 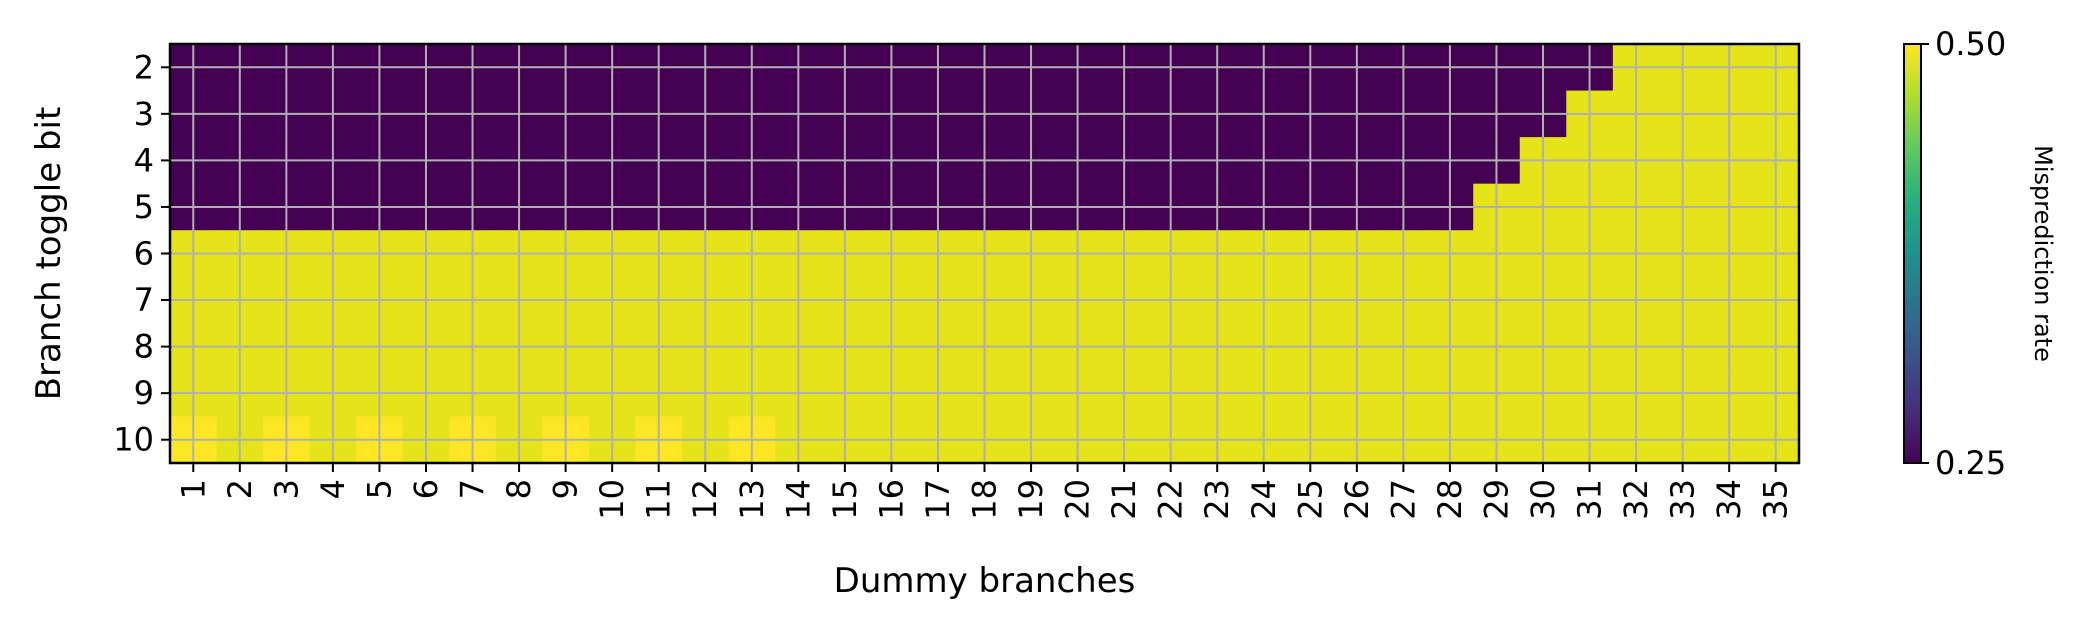 What do you see at coordinates (333, 489) in the screenshot?
I see `x-tick-label: 4` at bounding box center [333, 489].